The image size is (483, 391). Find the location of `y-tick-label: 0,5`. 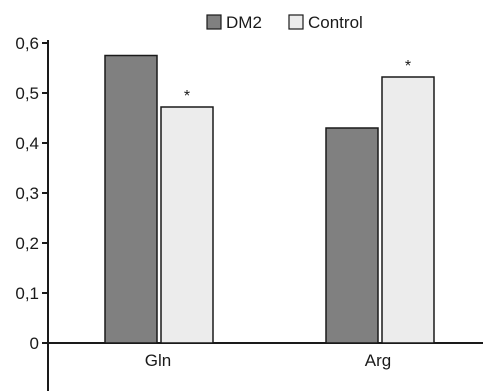

y-tick-label: 0,5 is located at coordinates (27, 93).